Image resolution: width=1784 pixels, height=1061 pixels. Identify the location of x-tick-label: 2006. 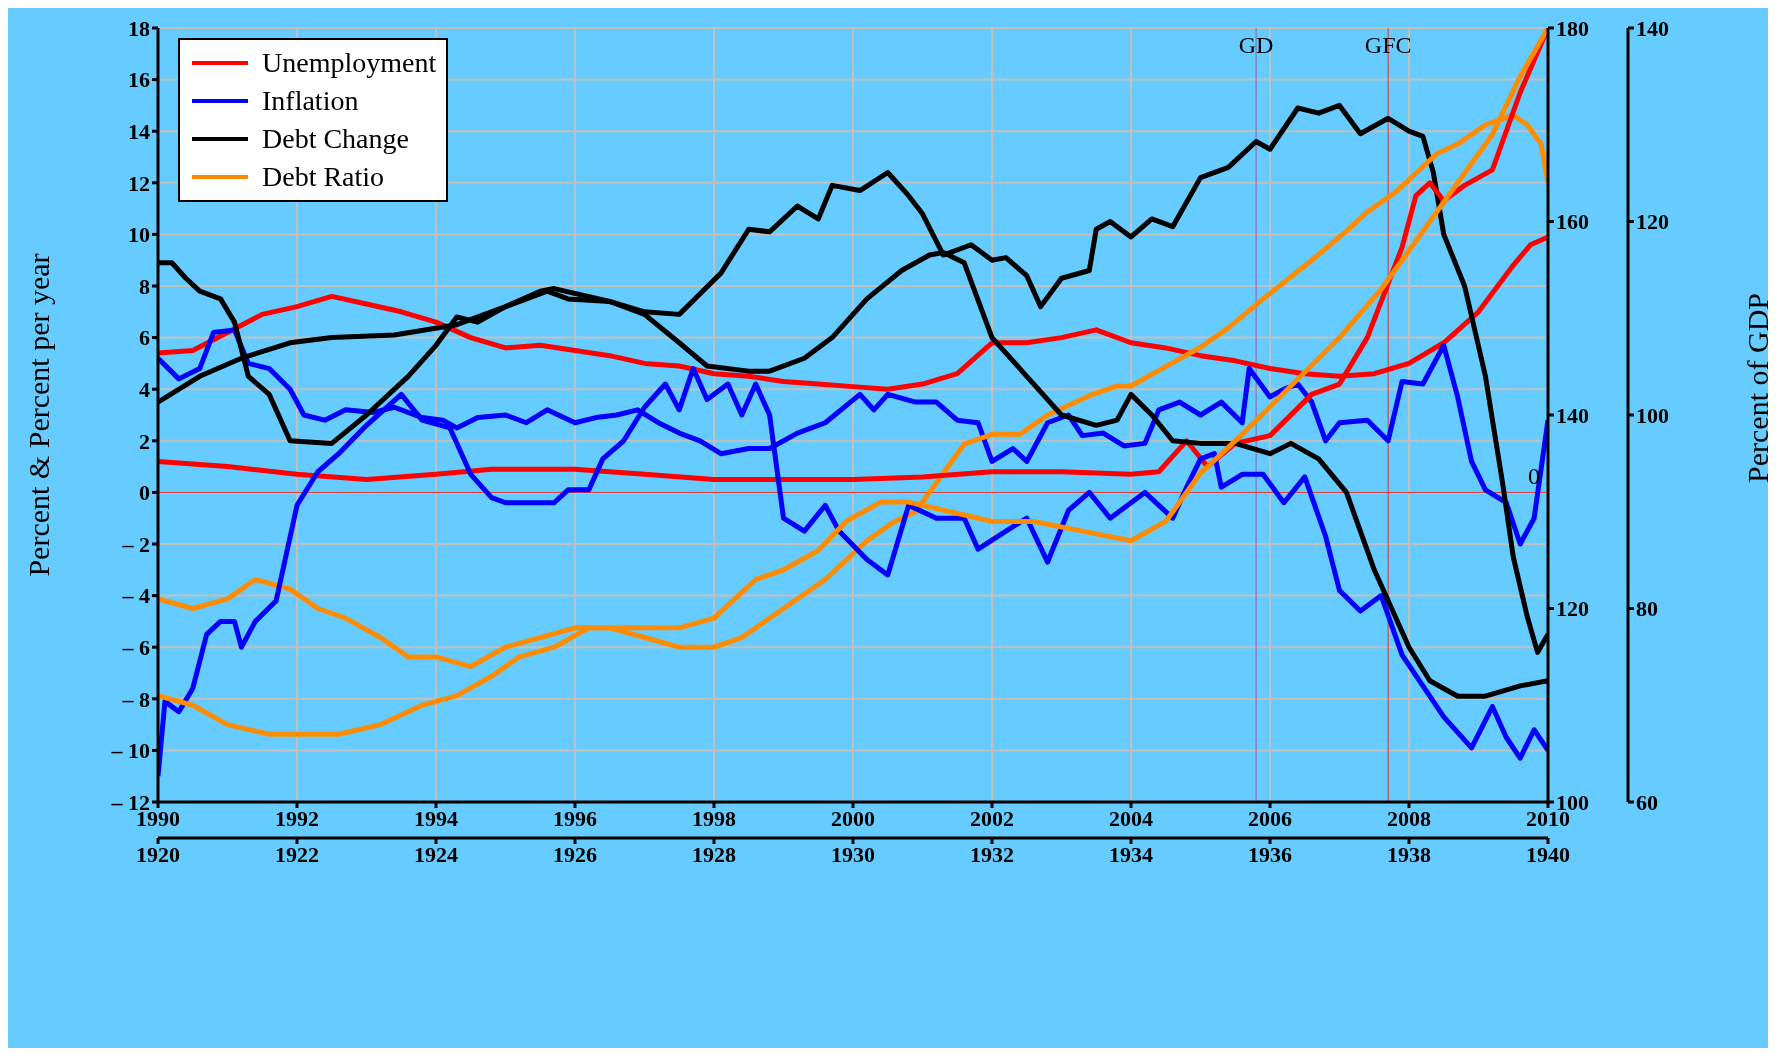
(1270, 818).